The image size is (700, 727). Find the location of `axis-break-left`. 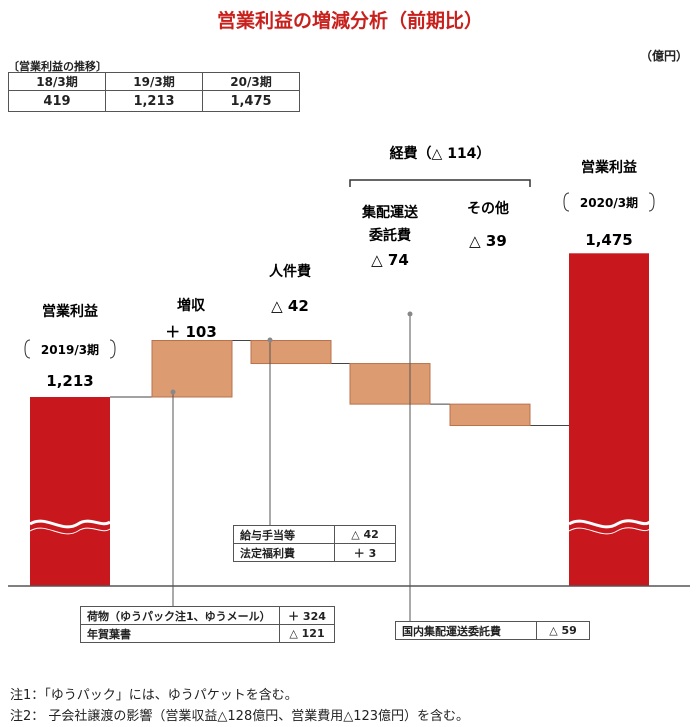

axis-break-left is located at coordinates (70, 524).